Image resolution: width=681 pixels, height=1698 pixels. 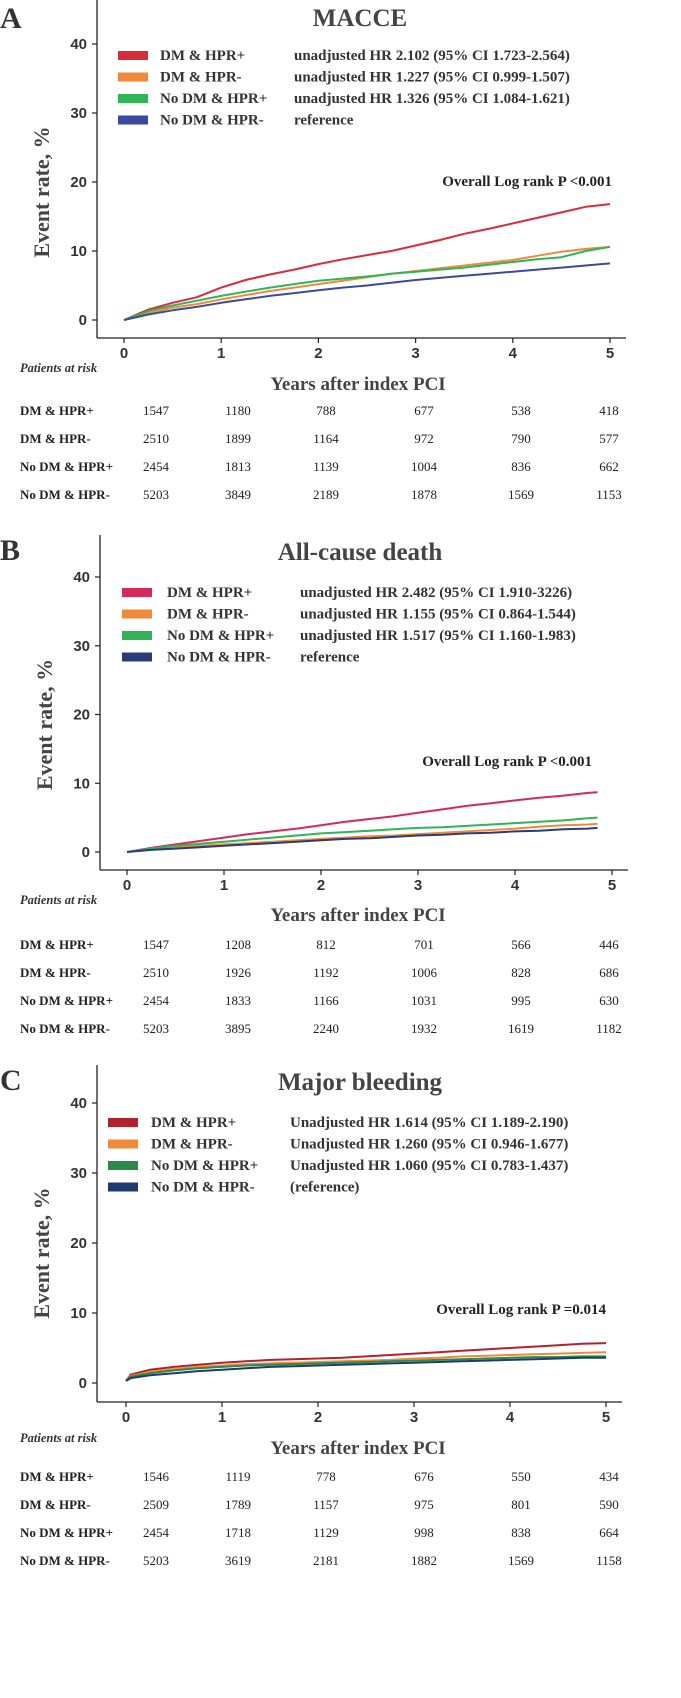 I want to click on risk-cell: 1718, so click(x=238, y=1532).